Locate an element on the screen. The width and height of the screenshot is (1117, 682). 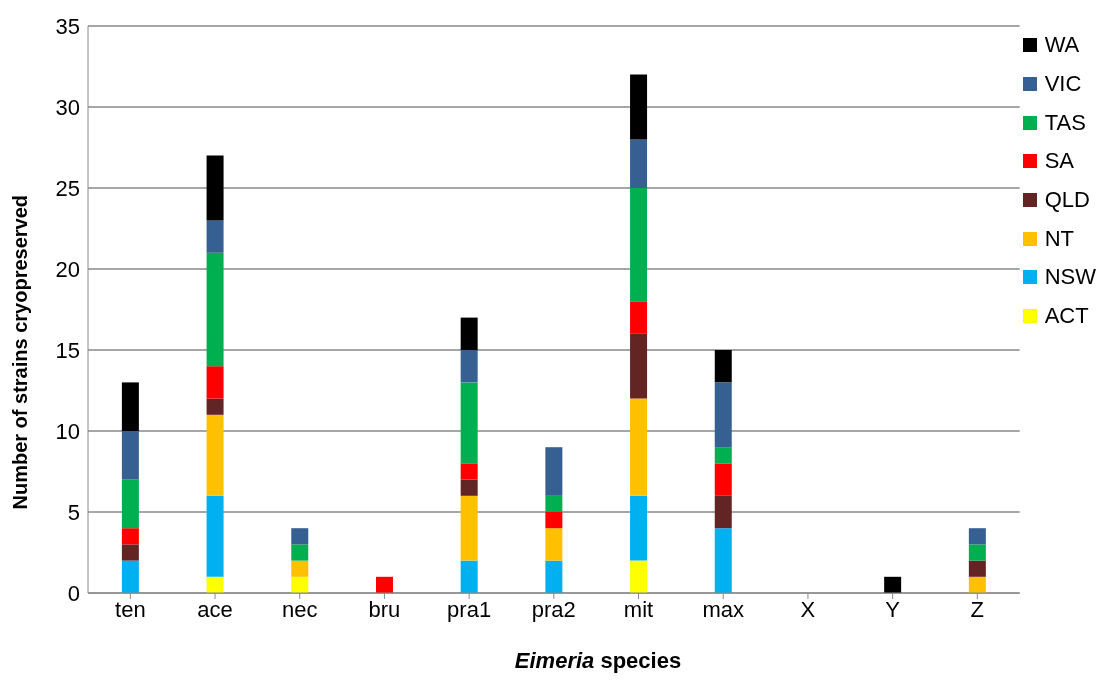
y-tick-label: 15 is located at coordinates (67, 350).